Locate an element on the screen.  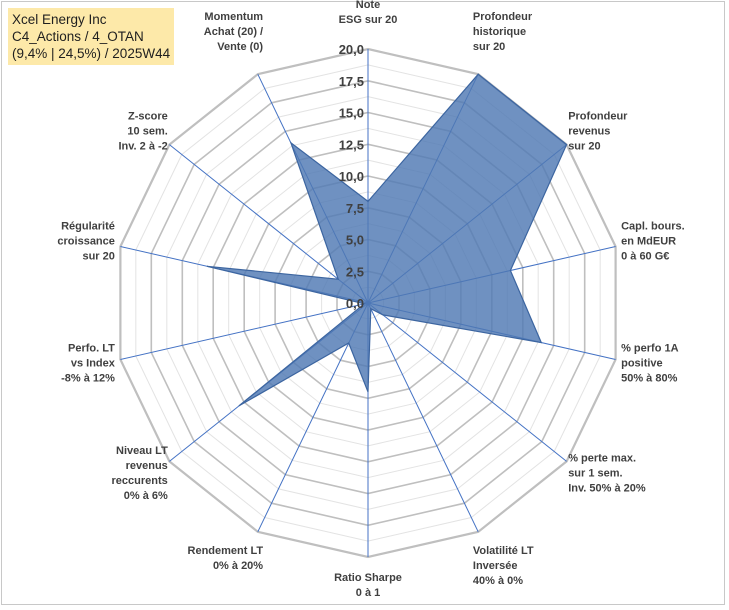
axis-label-line: en MdEUR is located at coordinates (648, 242).